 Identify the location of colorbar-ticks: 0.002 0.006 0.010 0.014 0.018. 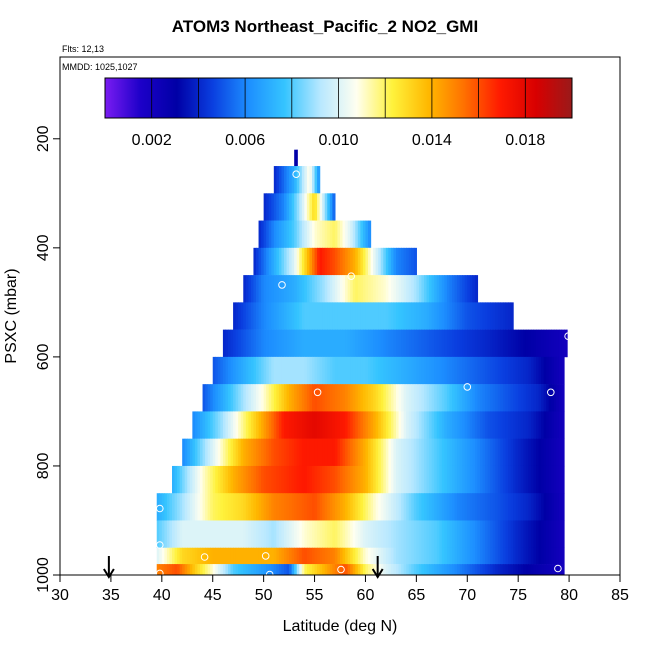
(338, 113).